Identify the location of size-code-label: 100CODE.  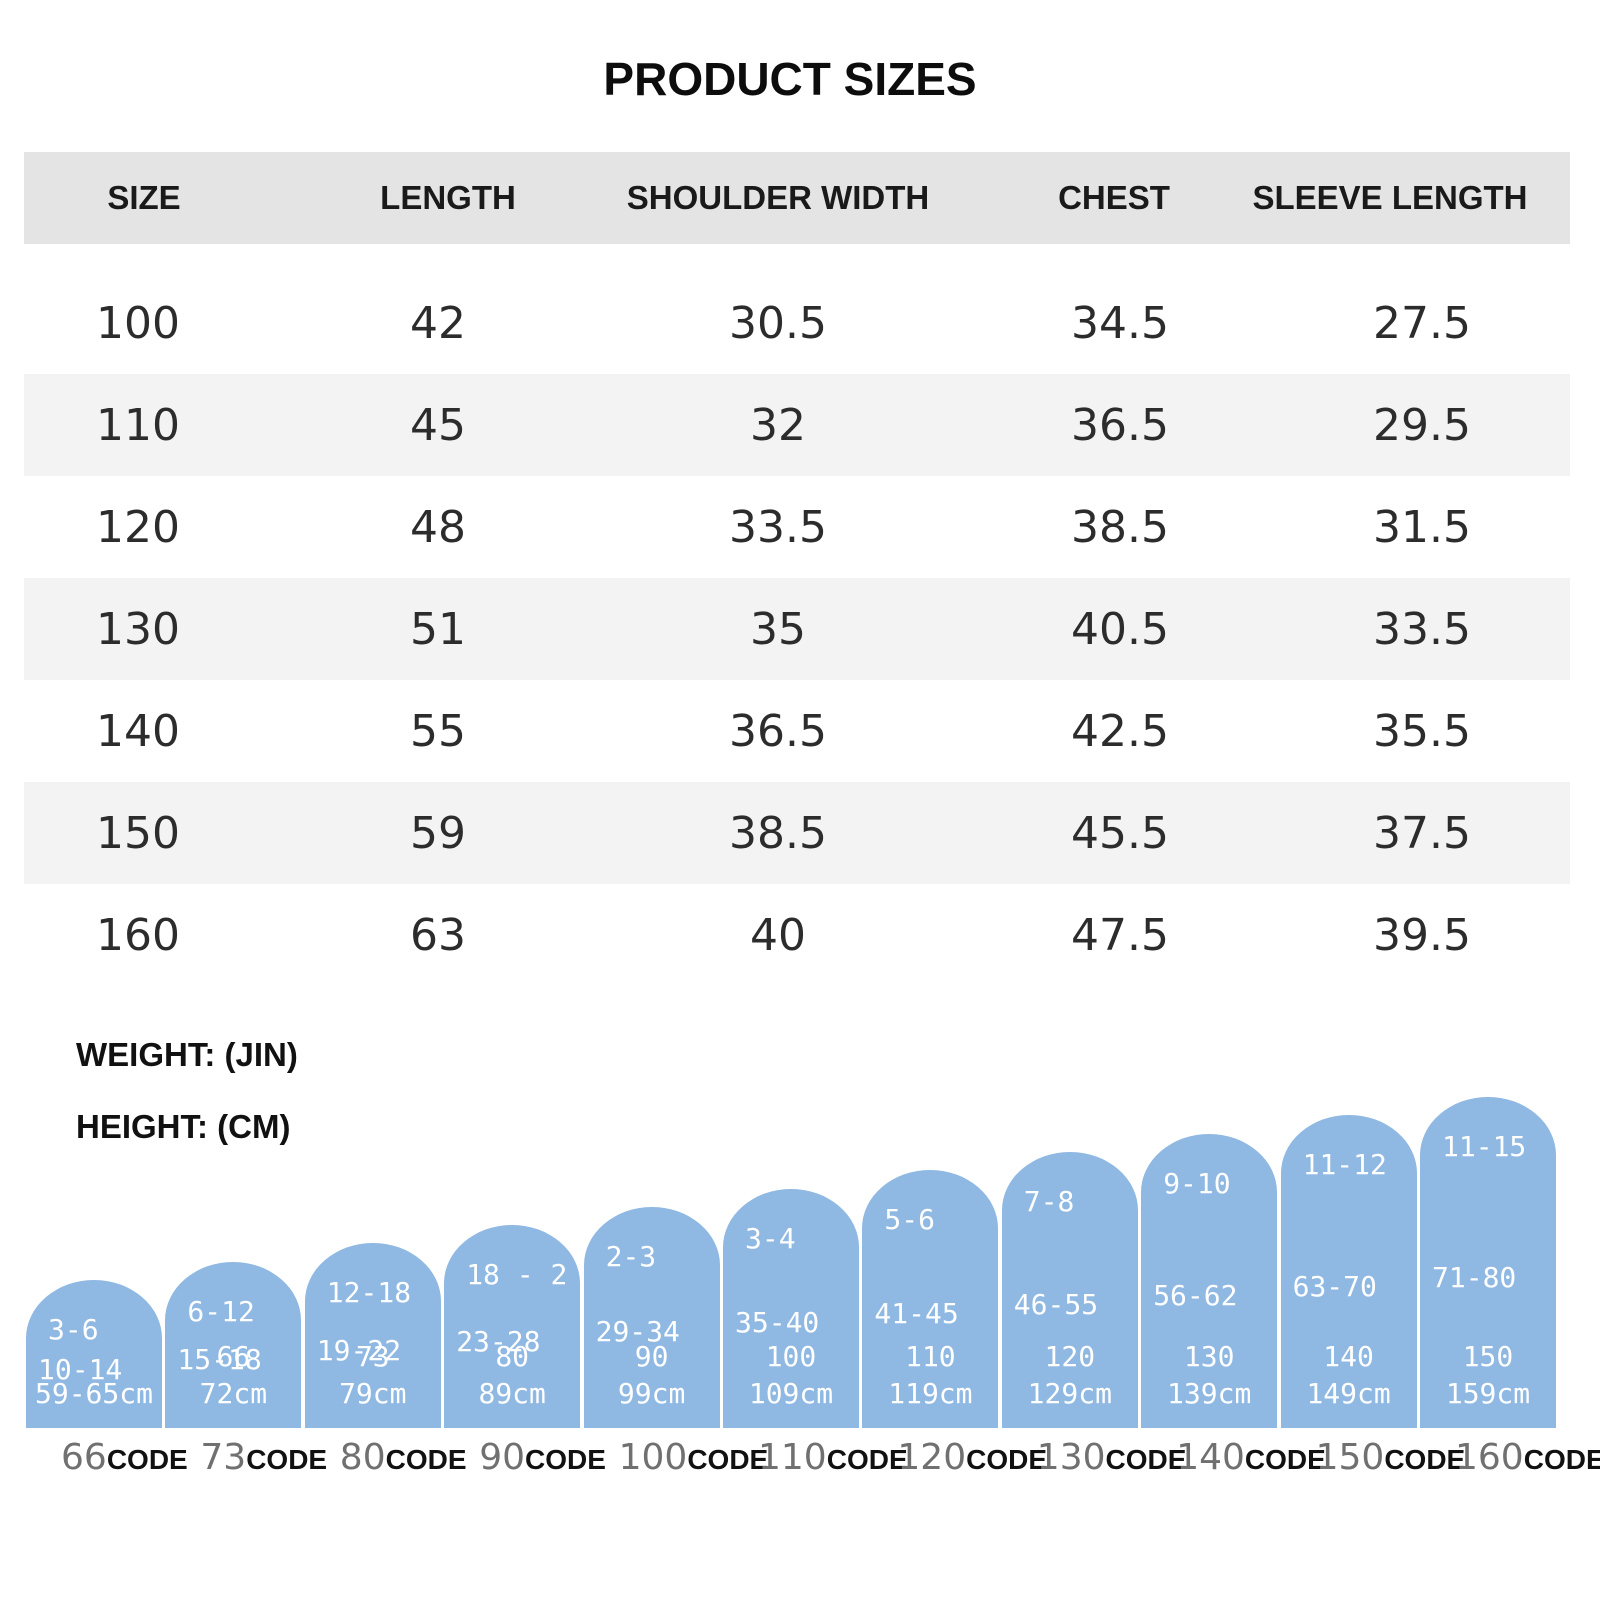
(694, 1457).